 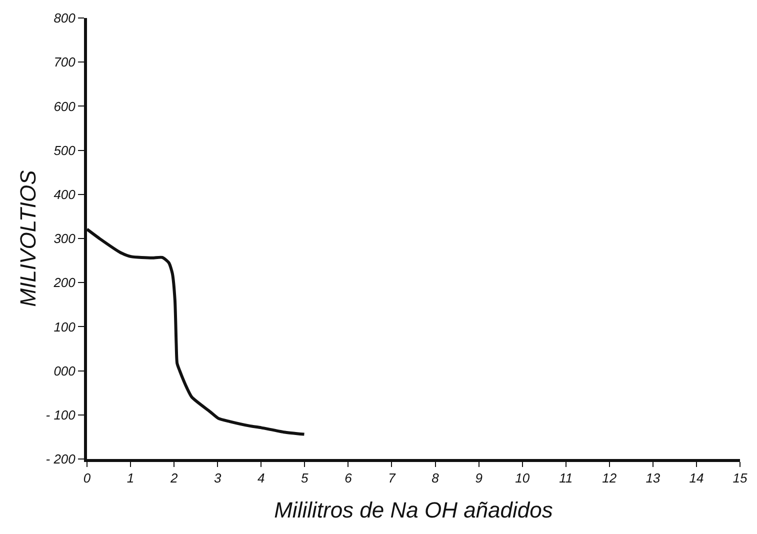 I want to click on x-tick-label: 15, so click(x=740, y=478).